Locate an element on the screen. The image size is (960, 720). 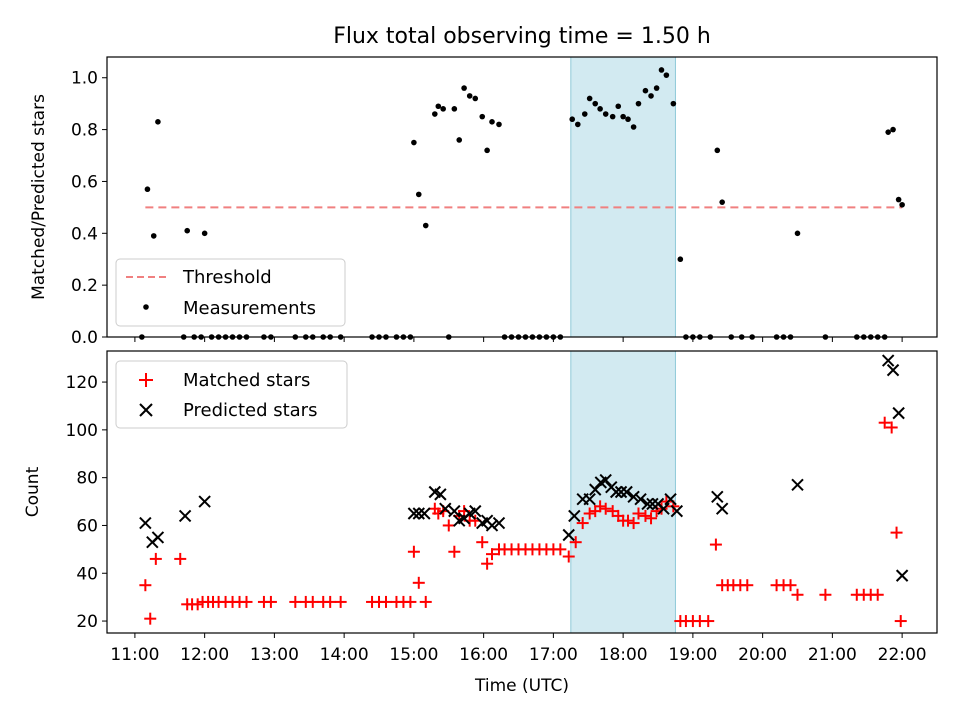
x-tick-label: 20:00 is located at coordinates (762, 655).